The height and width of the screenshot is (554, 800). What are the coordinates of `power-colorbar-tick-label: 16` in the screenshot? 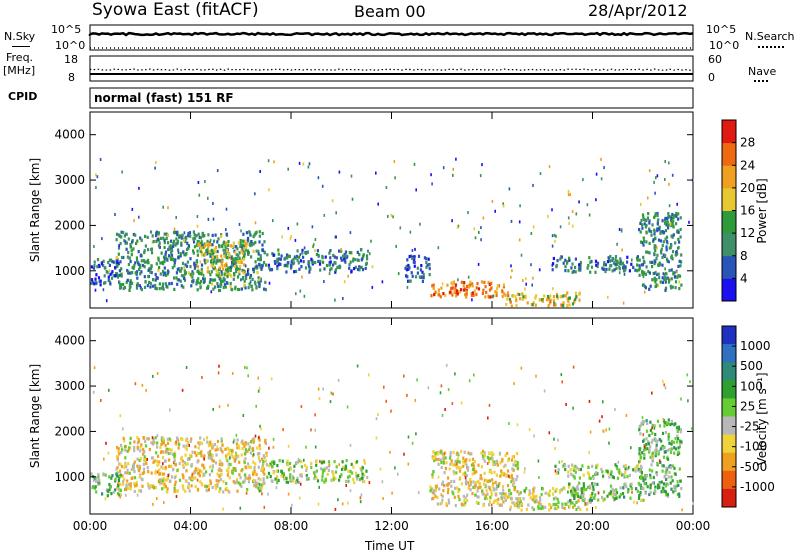 It's located at (747, 211).